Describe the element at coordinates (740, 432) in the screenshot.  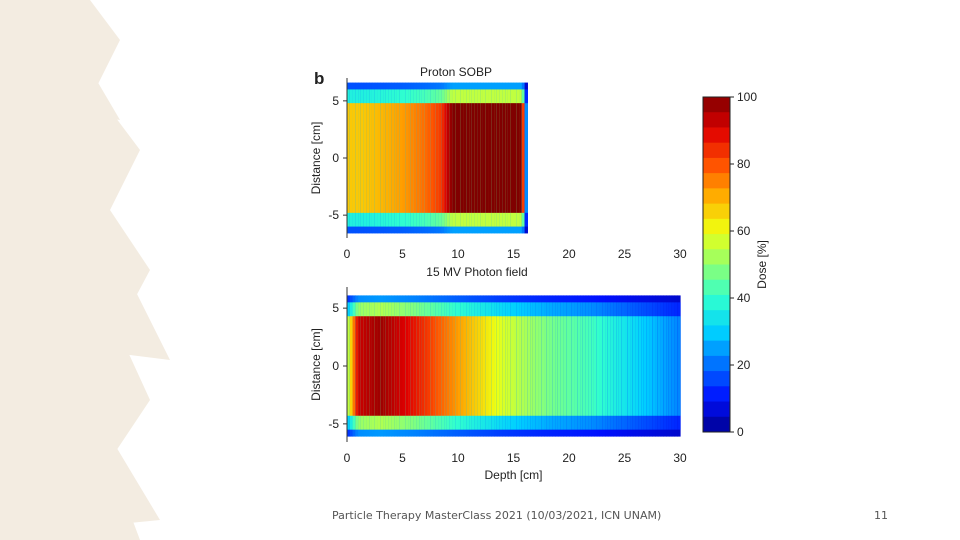
I see `colorbar-tick-label: 0` at that location.